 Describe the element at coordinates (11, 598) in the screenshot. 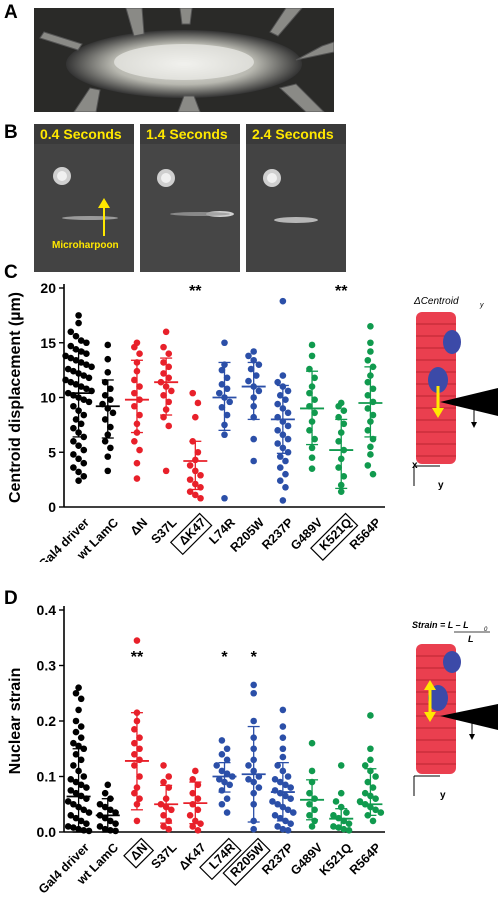

I see `panel-d-label: D` at that location.